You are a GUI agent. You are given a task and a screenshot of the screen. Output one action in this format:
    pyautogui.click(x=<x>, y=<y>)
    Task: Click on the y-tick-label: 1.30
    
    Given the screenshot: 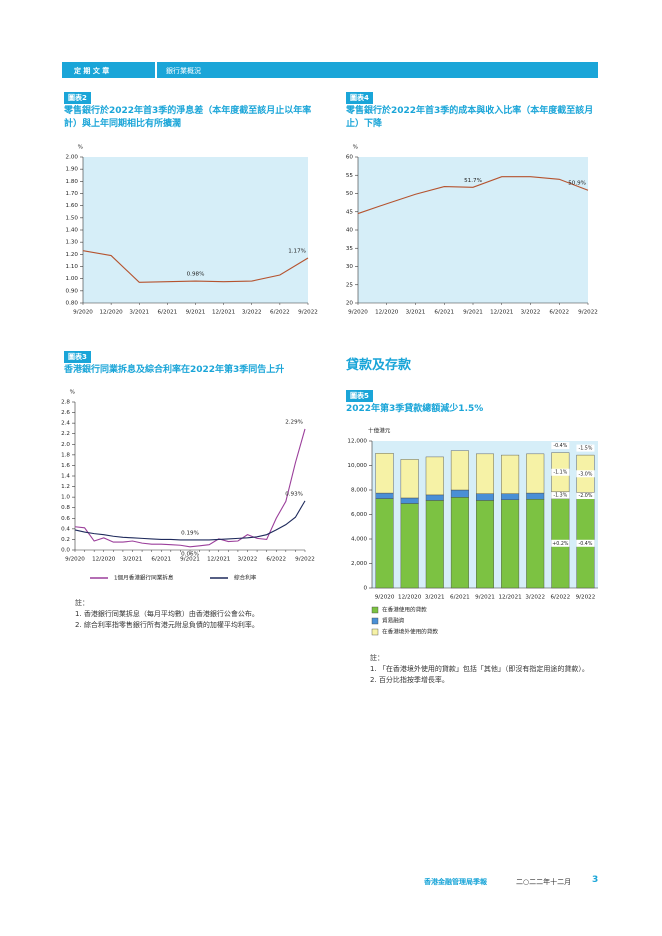 What is the action you would take?
    pyautogui.click(x=72, y=243)
    